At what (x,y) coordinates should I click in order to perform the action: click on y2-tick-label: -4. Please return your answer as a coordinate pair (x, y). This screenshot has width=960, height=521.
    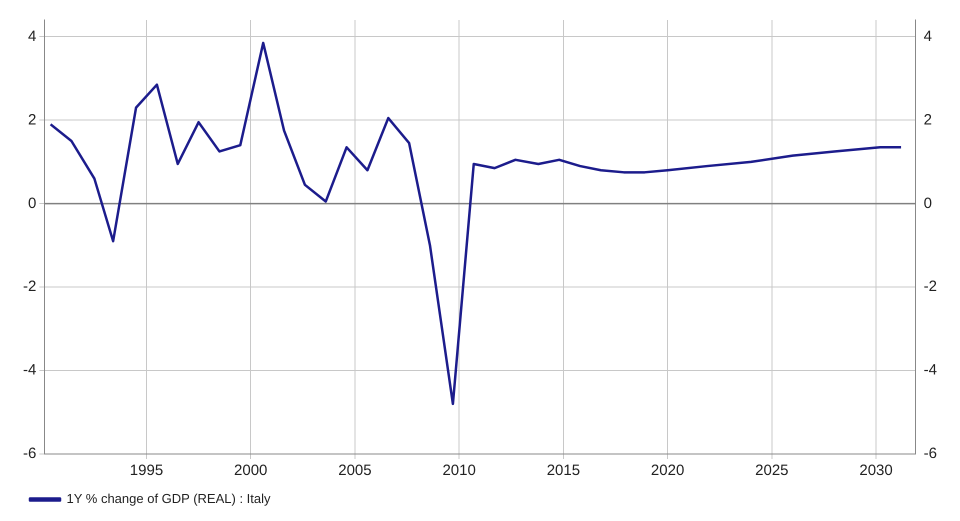
    Looking at the image, I should click on (931, 370).